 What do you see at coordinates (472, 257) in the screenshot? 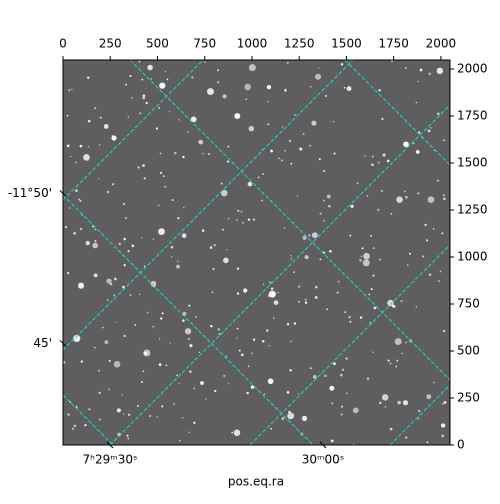
I see `y-tick-label: 1000` at bounding box center [472, 257].